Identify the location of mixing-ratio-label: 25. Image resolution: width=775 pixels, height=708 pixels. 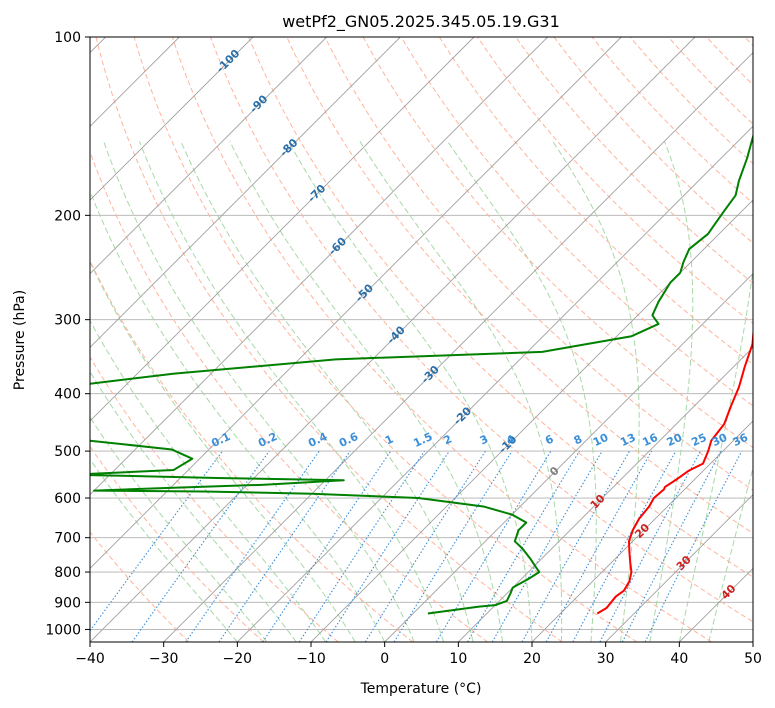
(698, 440).